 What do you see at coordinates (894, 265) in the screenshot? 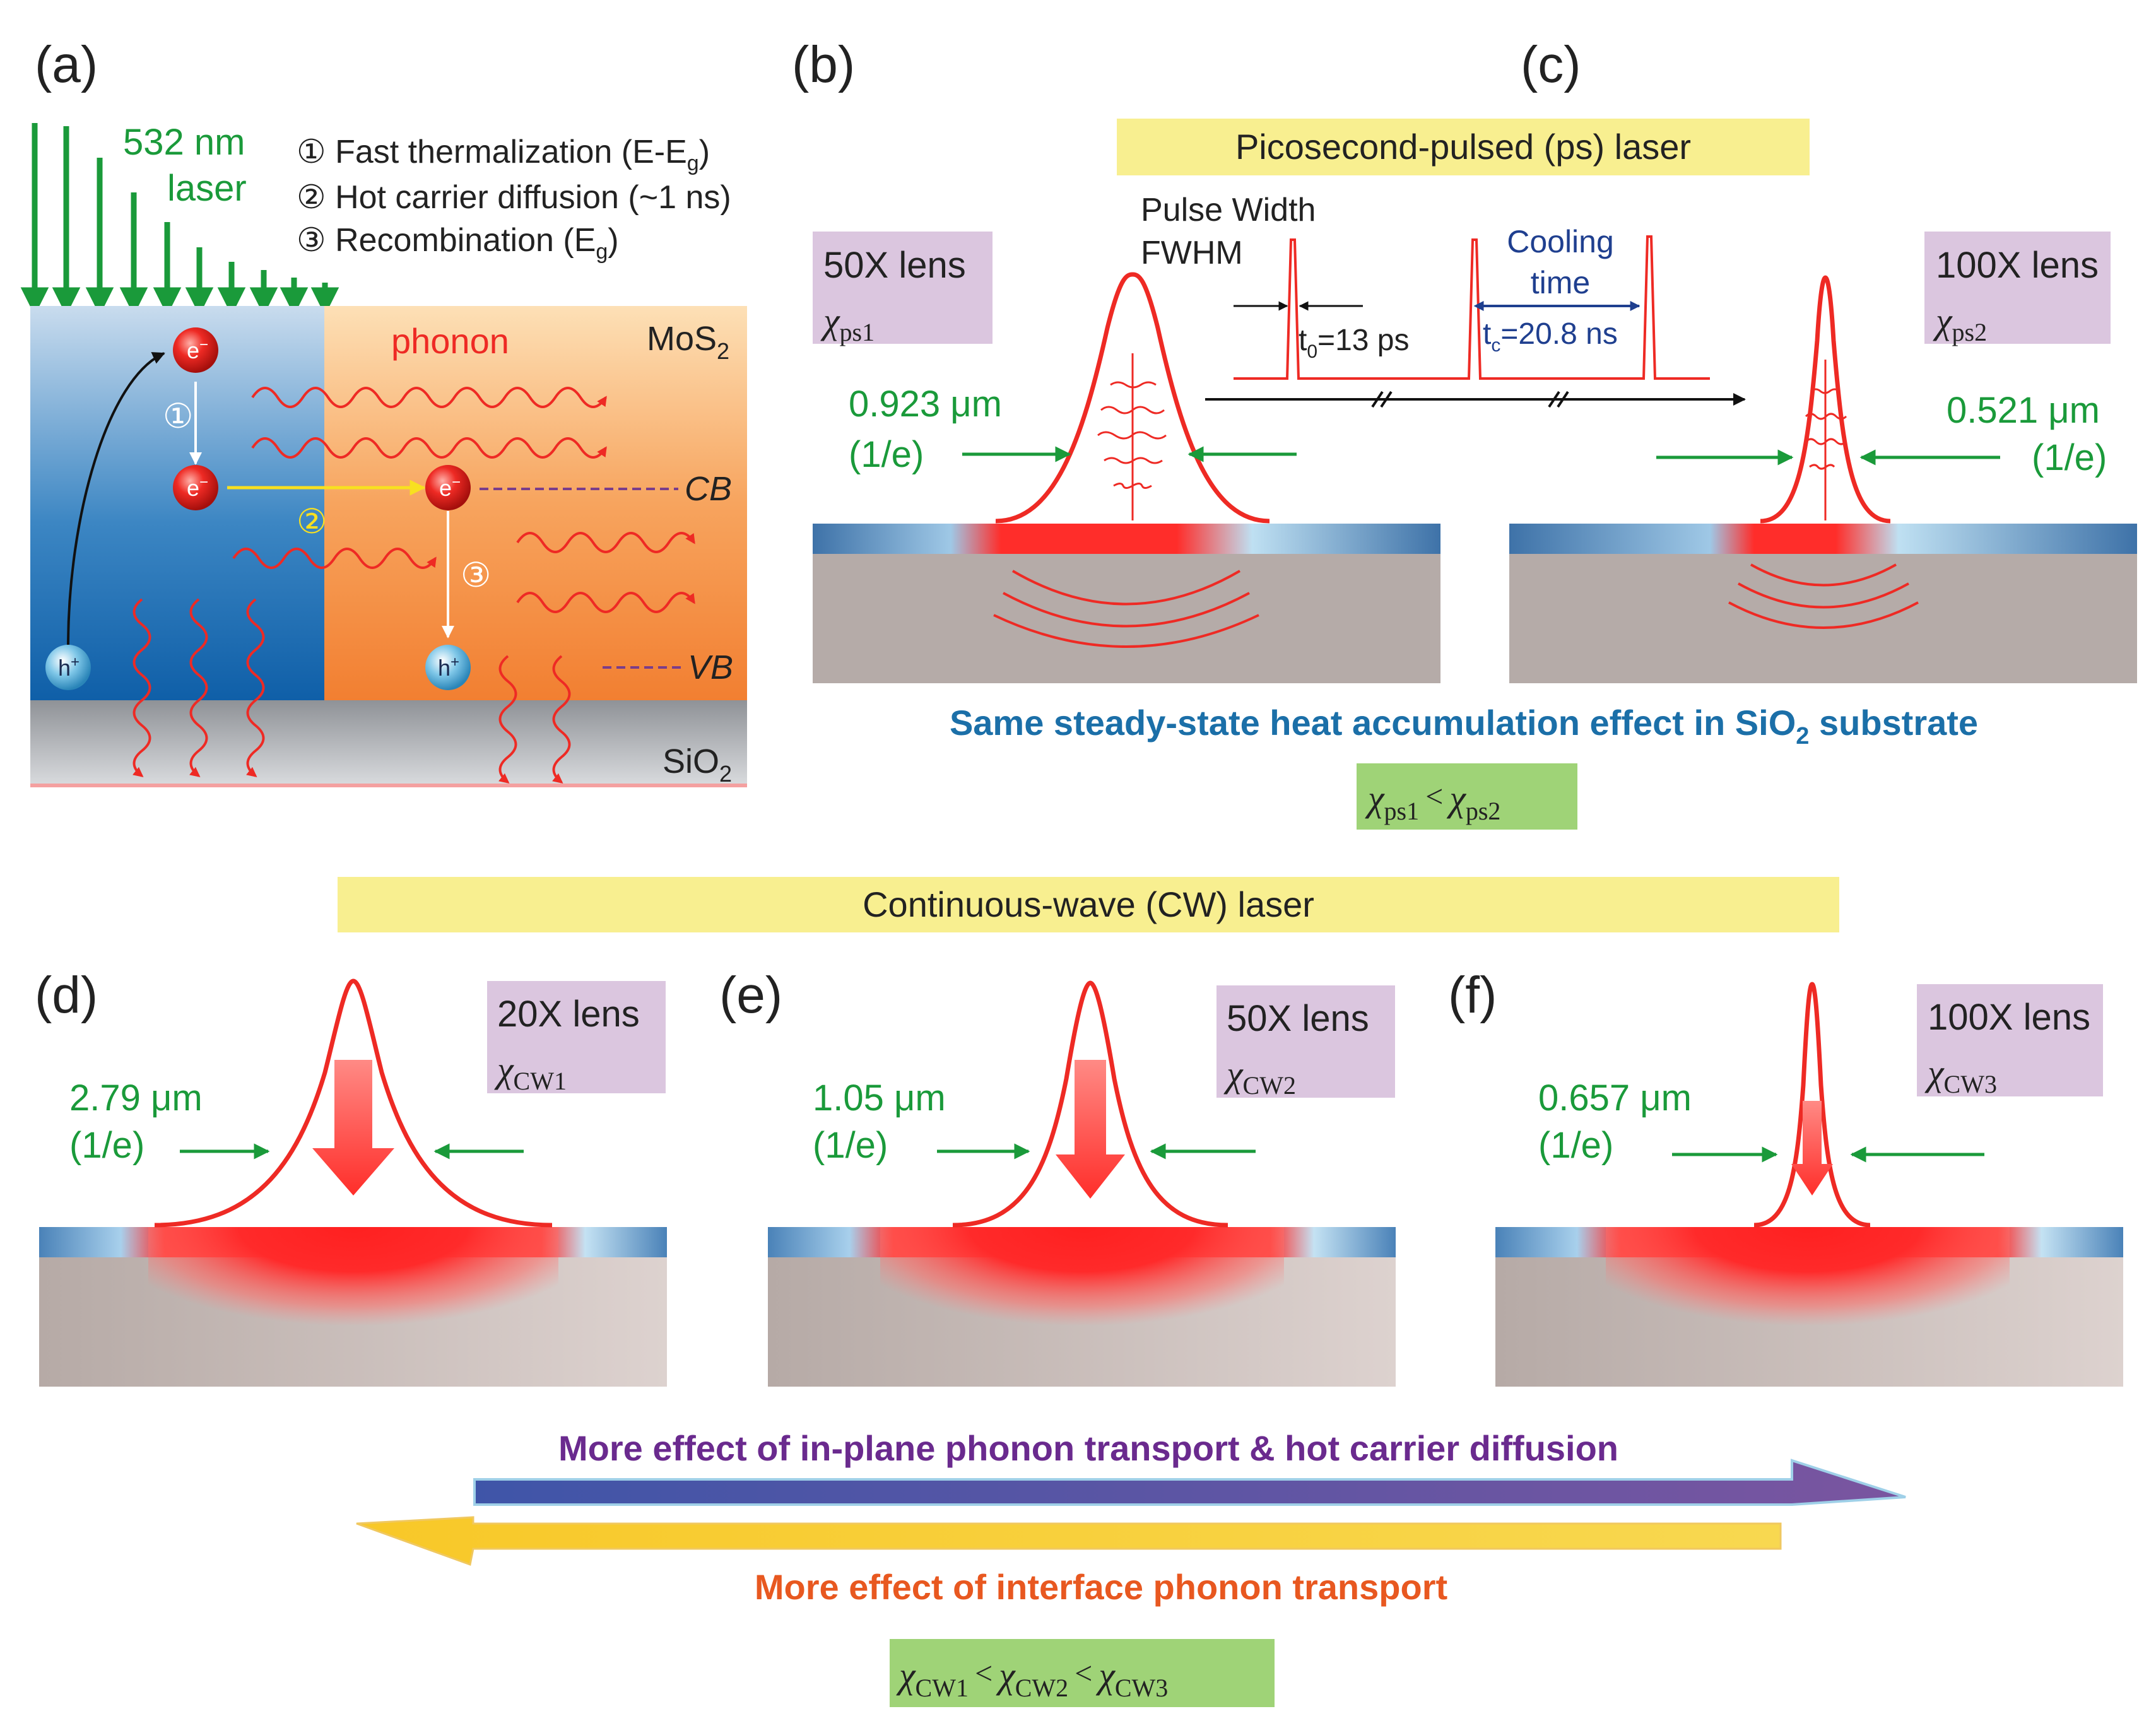
I see `lens-b-label: 50X lens` at bounding box center [894, 265].